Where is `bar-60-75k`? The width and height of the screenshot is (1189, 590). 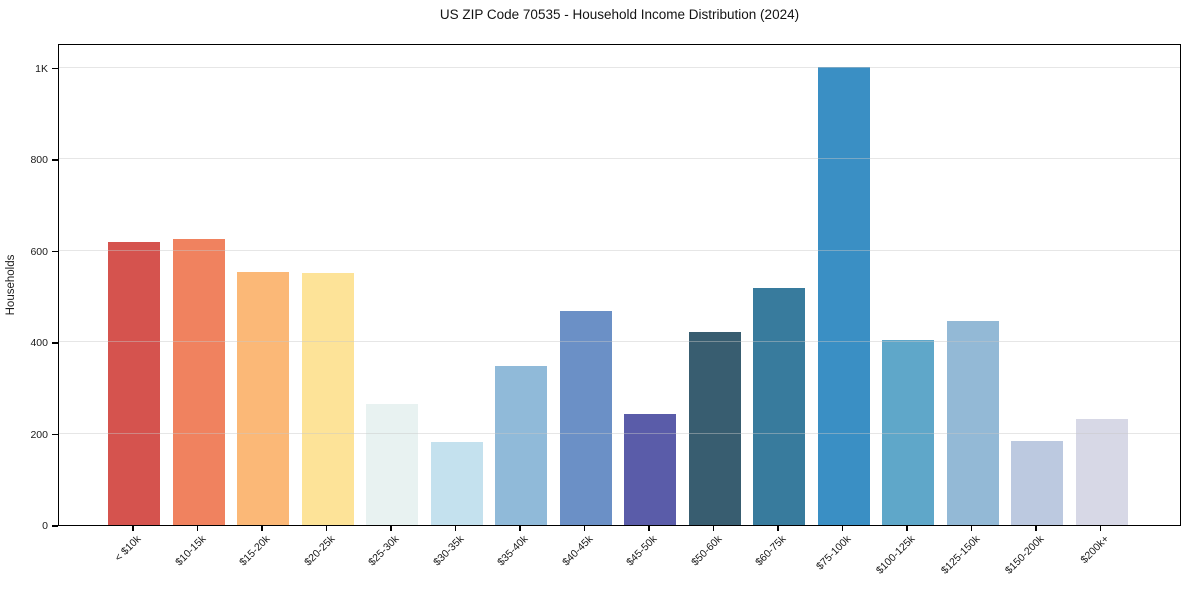 bar-60-75k is located at coordinates (779, 406).